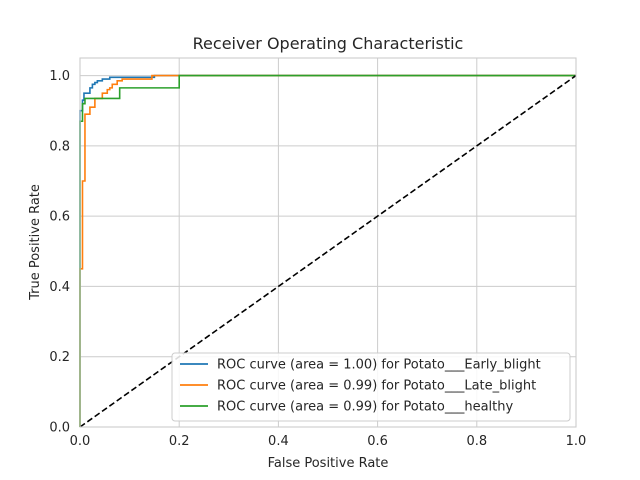  I want to click on x-tick-label: 0.6, so click(377, 441).